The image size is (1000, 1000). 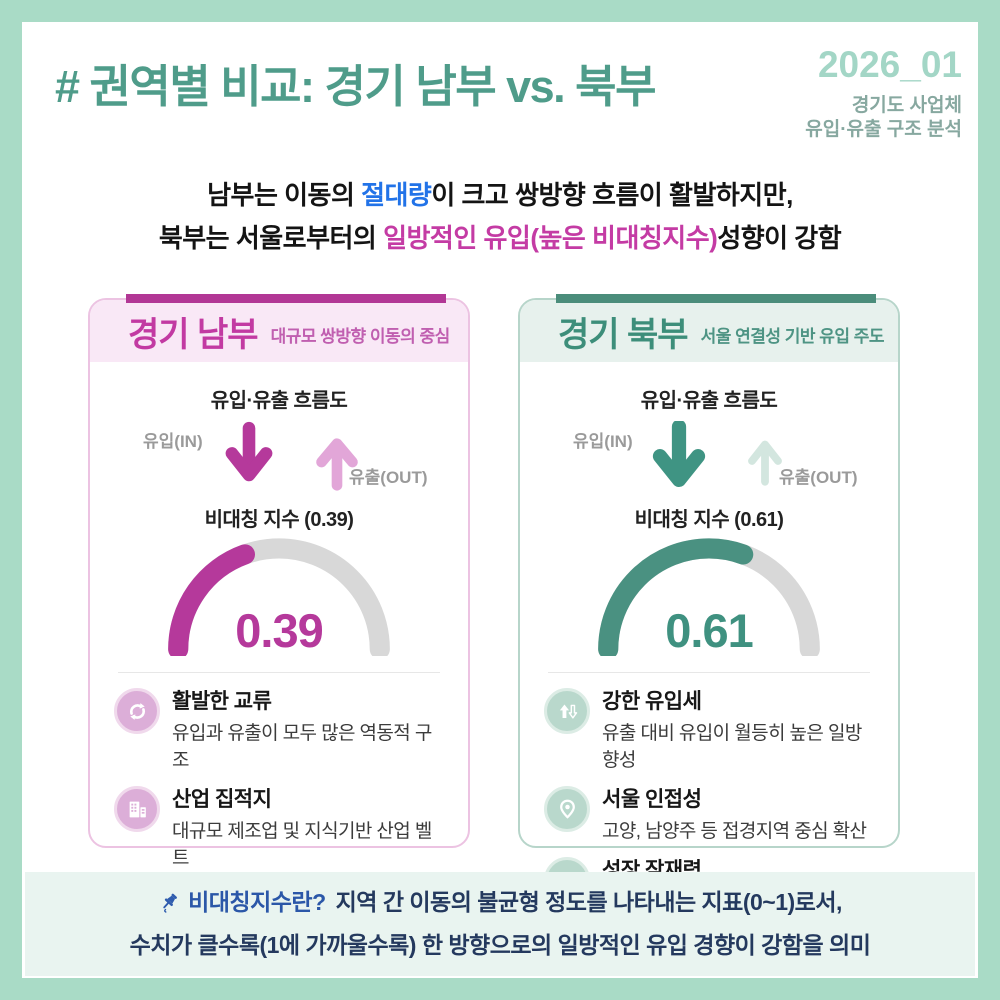 I want to click on list-item: 활발한 교류 유입과 유출이 모두 많은 역동적 구조, so click(x=279, y=728).